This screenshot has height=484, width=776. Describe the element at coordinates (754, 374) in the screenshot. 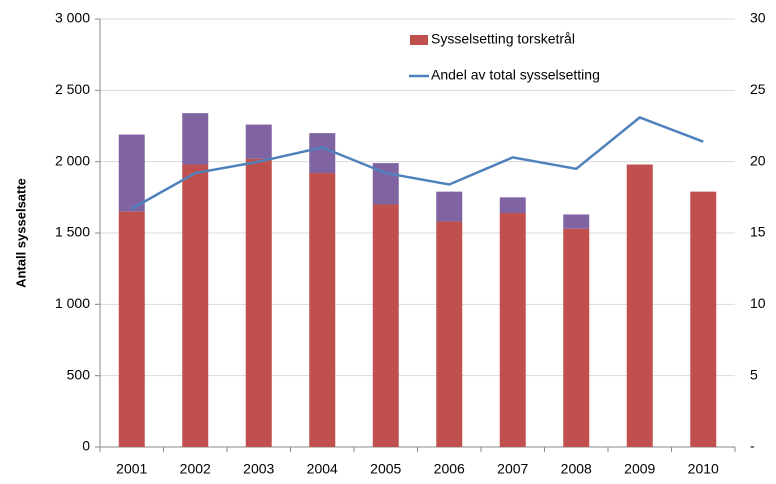

I see `y2-tick-label: 5` at that location.